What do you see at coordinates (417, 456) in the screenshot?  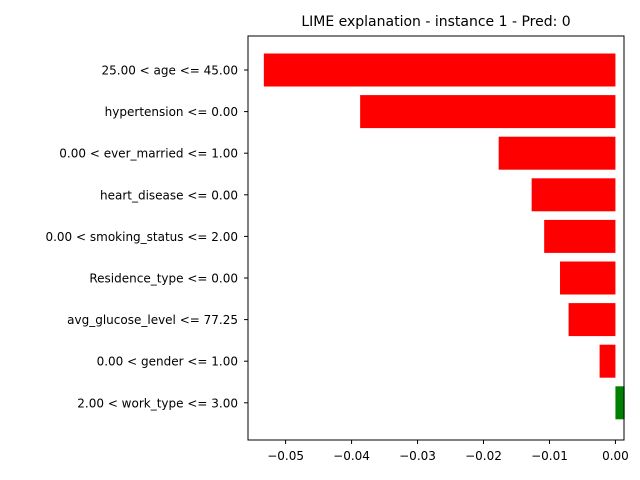 I see `x-tick-label: −0.03` at bounding box center [417, 456].